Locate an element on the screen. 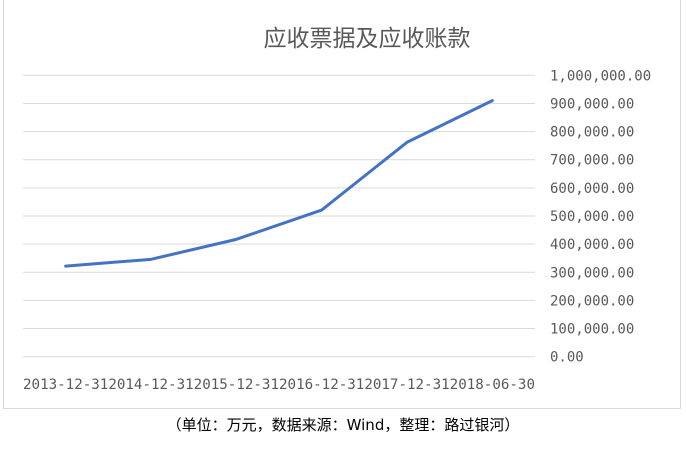  y-tick-label: 500,000.00 is located at coordinates (592, 217).